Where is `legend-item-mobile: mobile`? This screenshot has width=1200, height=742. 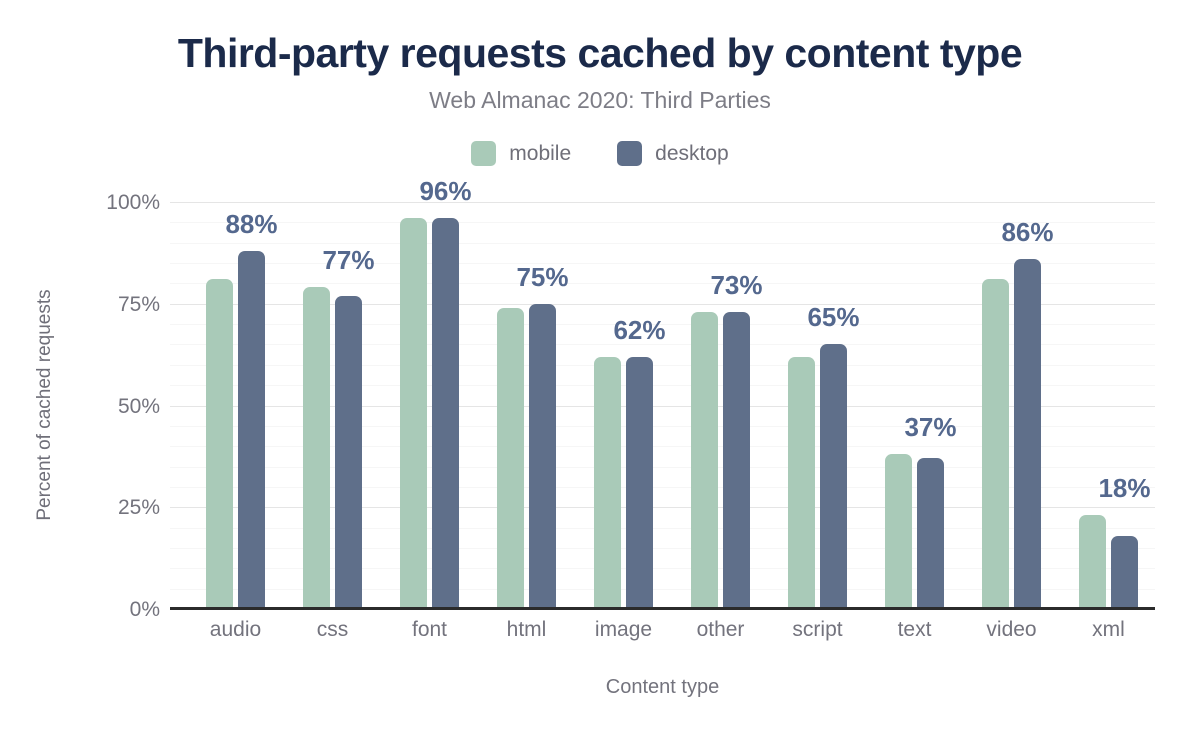
legend-item-mobile: mobile is located at coordinates (521, 153).